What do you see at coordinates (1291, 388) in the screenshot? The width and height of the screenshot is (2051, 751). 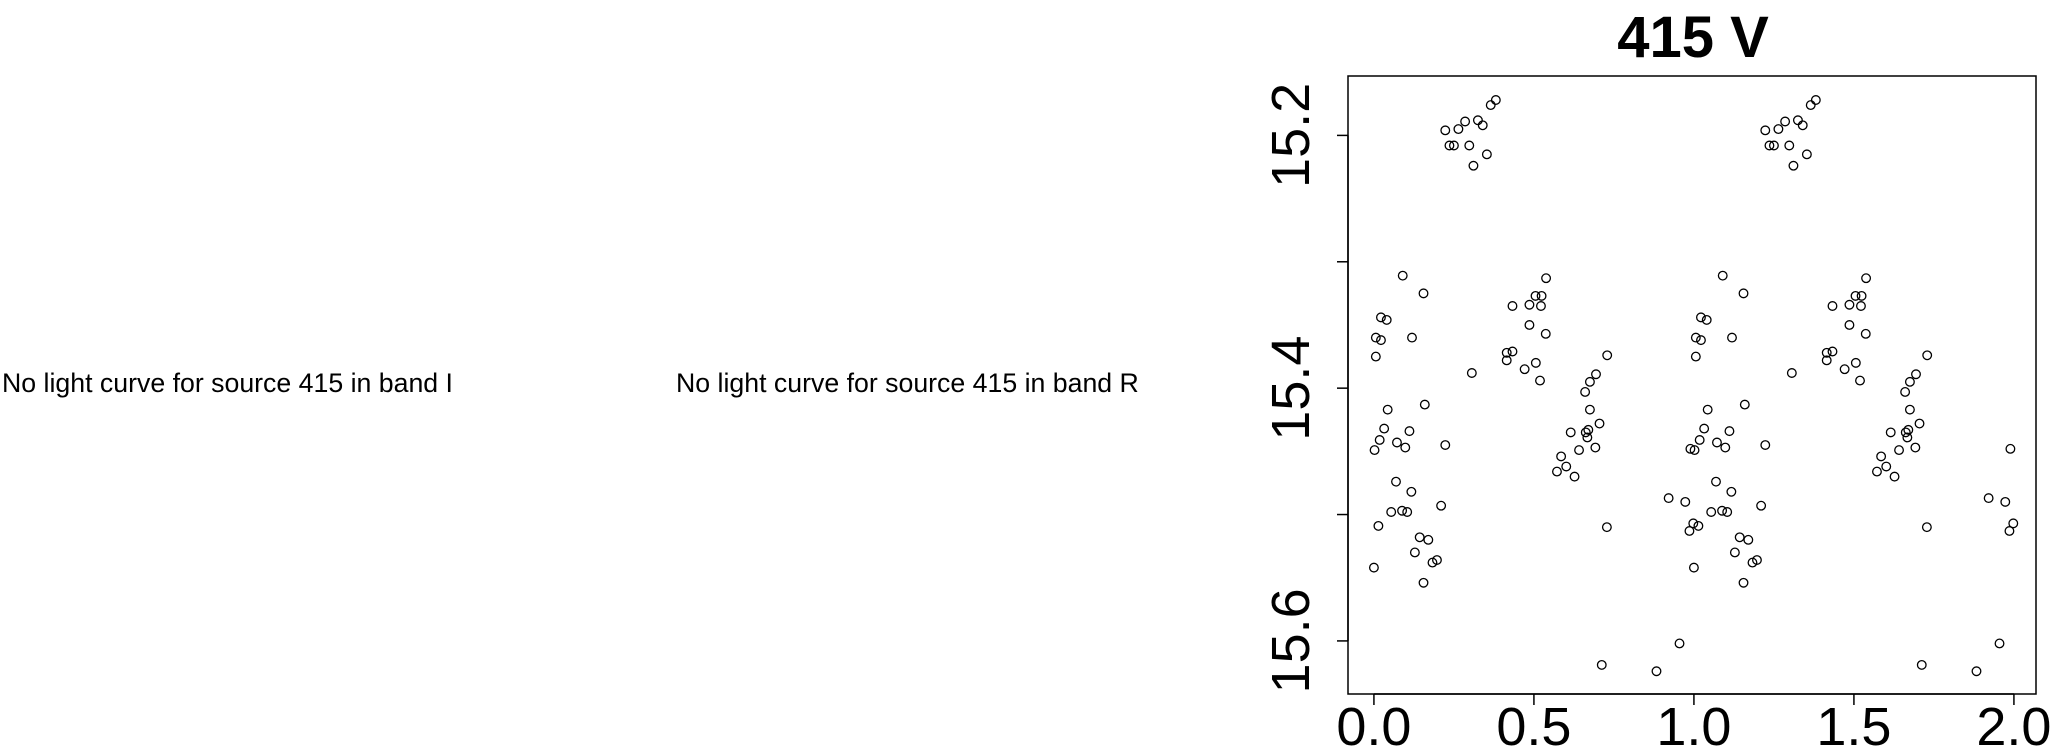 I see `y-tick-label: 15.4` at bounding box center [1291, 388].